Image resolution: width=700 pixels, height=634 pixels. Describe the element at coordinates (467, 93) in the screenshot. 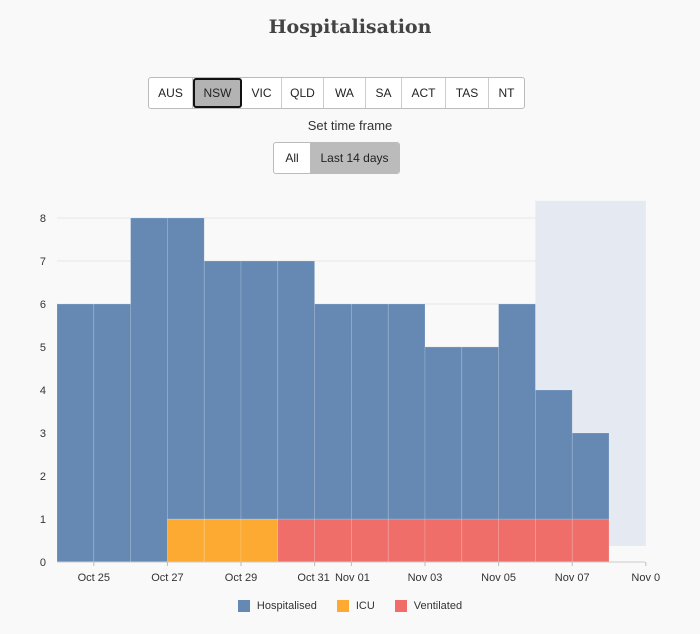

I see `region-button-tas: TAS` at that location.